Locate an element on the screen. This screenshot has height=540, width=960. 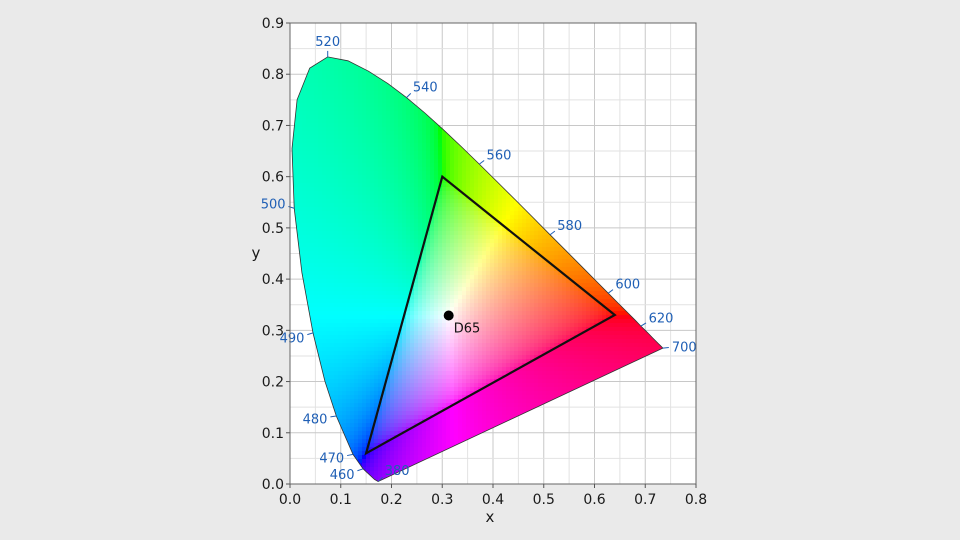
y-tick-label: 0.3 is located at coordinates (273, 331).